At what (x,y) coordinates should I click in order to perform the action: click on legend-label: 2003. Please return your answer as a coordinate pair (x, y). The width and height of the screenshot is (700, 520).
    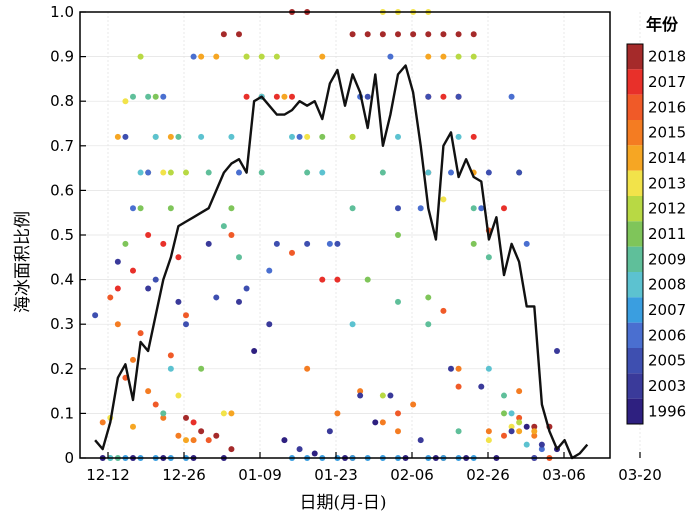
    Looking at the image, I should click on (667, 386).